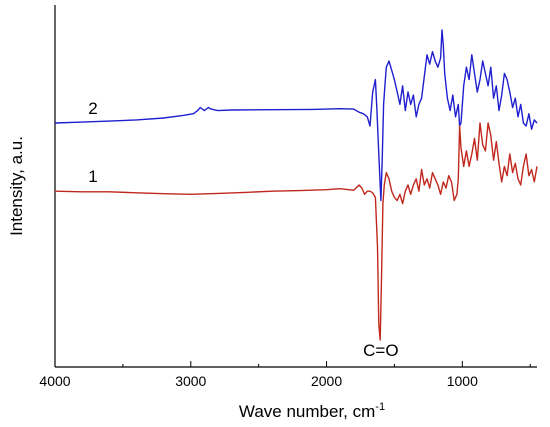 This screenshot has height=427, width=550. I want to click on series-label-1: 1, so click(92, 176).